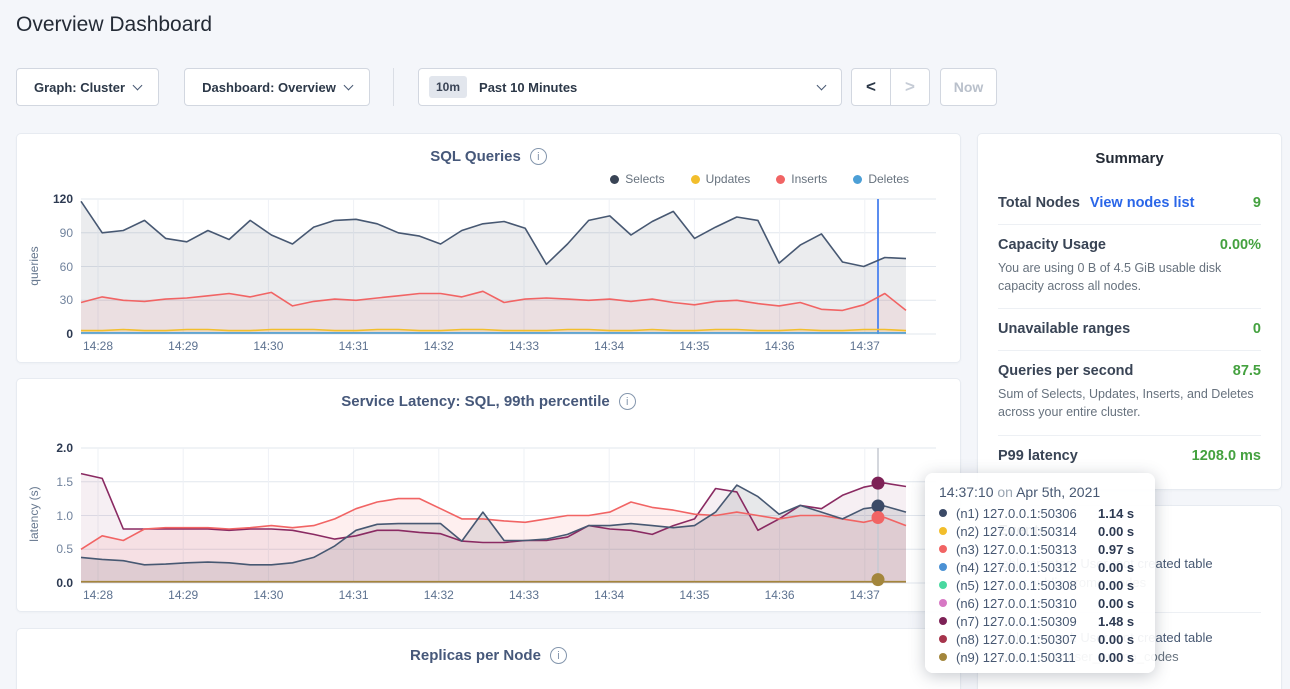 The width and height of the screenshot is (1290, 689). I want to click on y-tick-label: 0, so click(69, 334).